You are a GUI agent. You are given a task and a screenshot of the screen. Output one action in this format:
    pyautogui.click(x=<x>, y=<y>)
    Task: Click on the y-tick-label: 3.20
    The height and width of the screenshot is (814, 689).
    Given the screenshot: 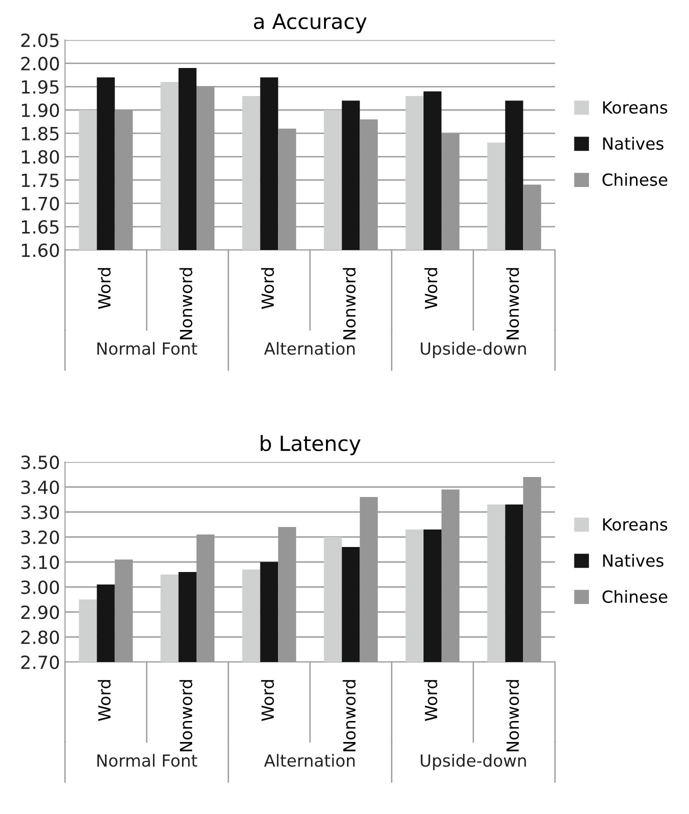 What is the action you would take?
    pyautogui.click(x=40, y=537)
    